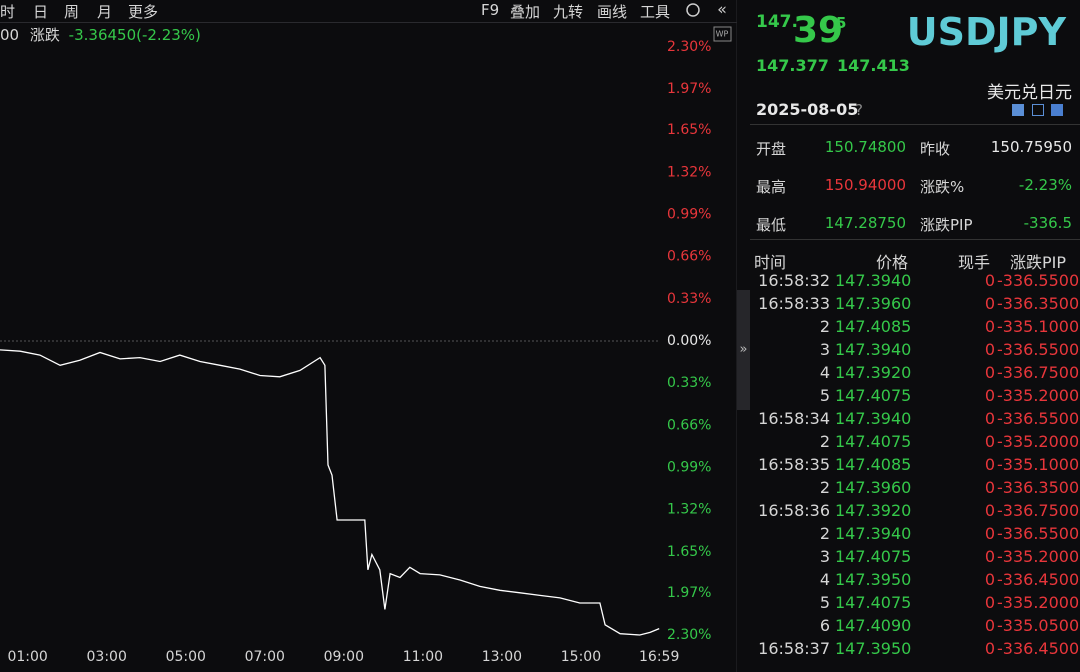 The width and height of the screenshot is (1080, 672). I want to click on y-tick-label: 1.97%, so click(689, 593).